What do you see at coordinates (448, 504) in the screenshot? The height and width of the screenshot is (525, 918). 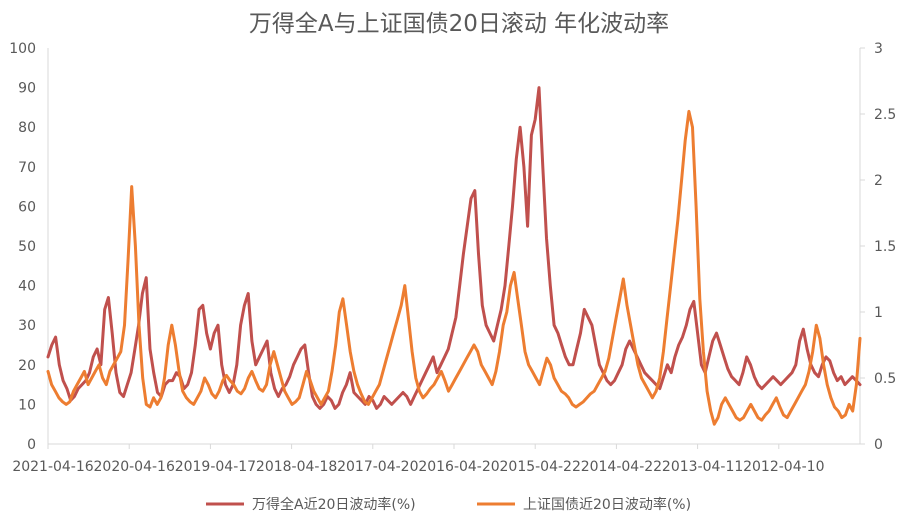 I see `legend: 万得全A近20日波动率(%) 上证国债近20日波动率(%)` at bounding box center [448, 504].